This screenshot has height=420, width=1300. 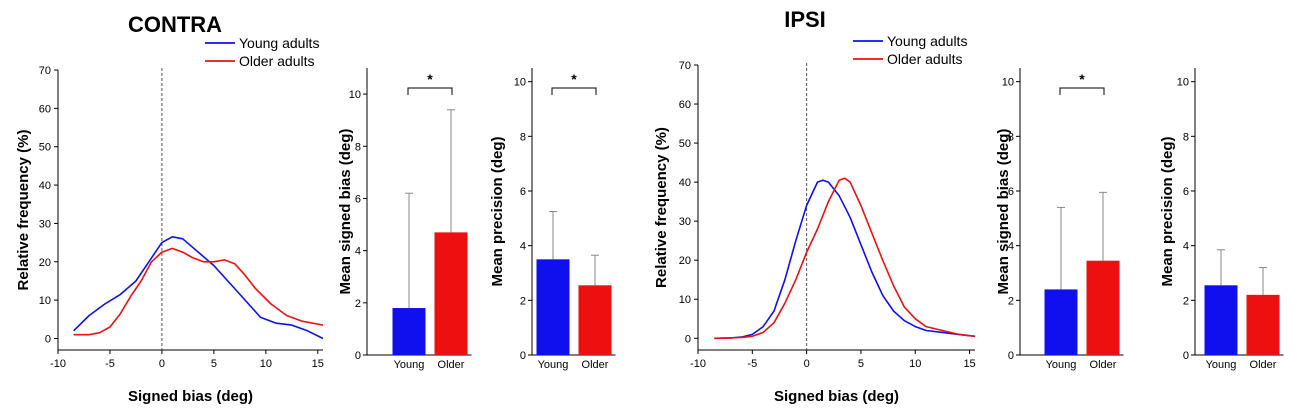 I want to click on panel-title-ipsi: IPSI, so click(x=805, y=19).